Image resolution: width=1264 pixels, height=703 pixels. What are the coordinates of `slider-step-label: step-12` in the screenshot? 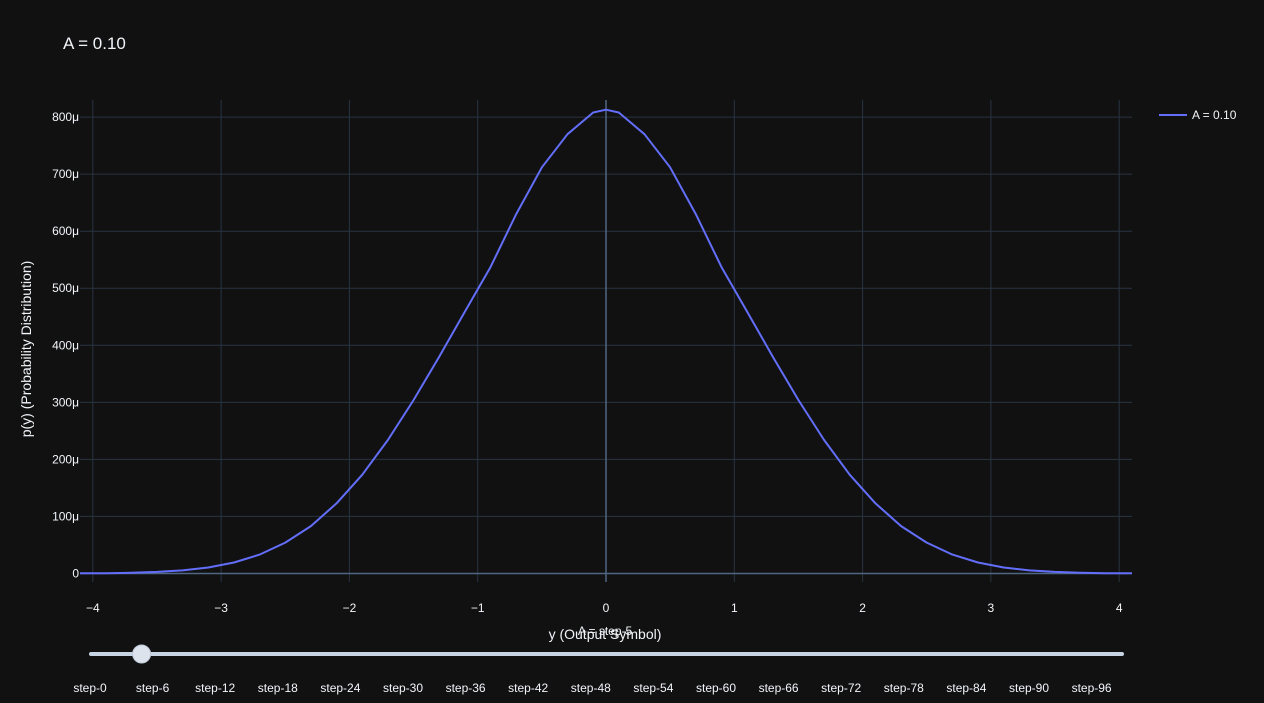 It's located at (215, 688).